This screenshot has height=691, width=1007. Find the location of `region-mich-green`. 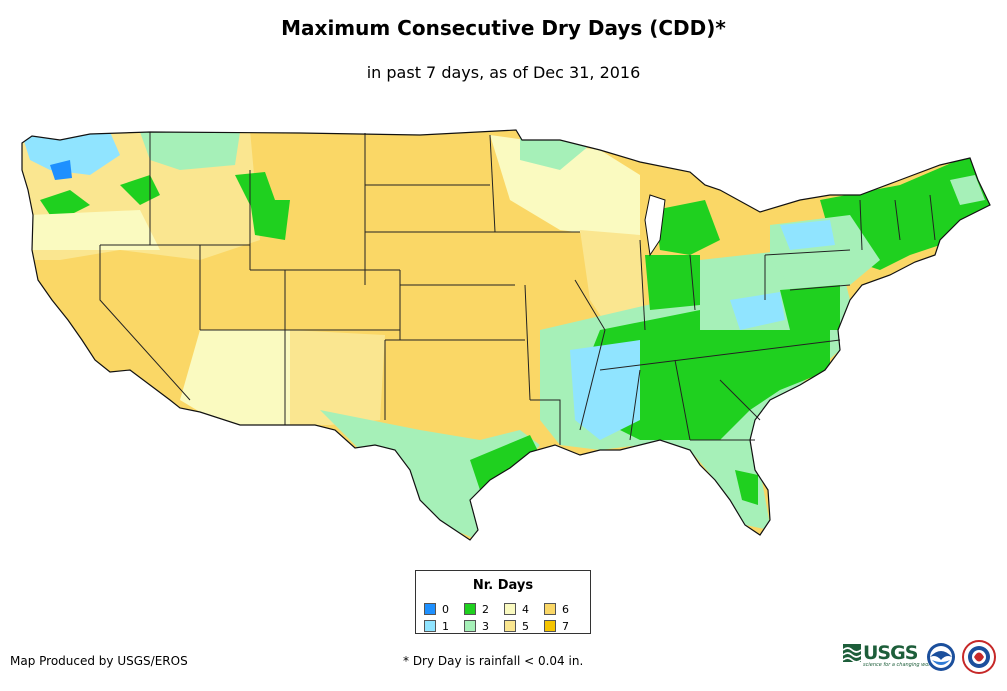

region-mich-green is located at coordinates (687, 227).